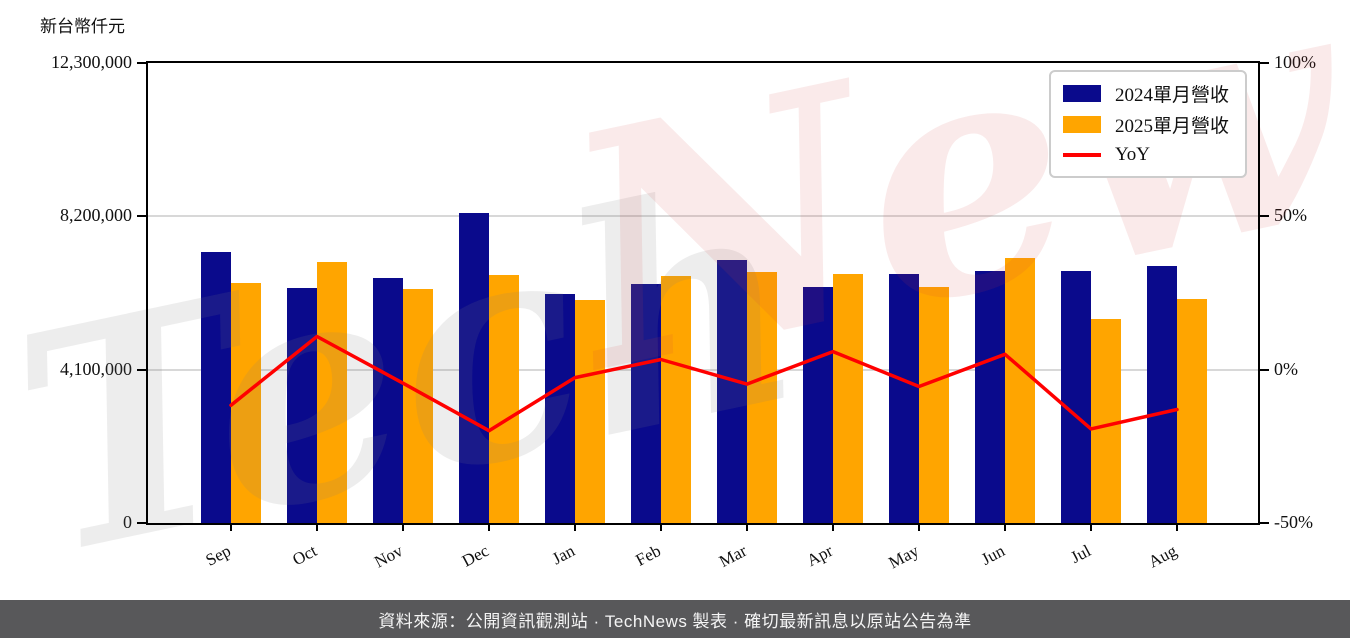  I want to click on x-axis-label: Mar, so click(732, 556).